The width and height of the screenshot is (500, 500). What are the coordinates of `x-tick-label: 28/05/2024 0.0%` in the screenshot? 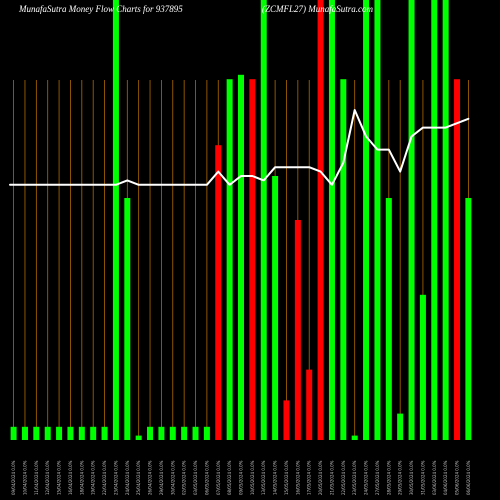 It's located at (388, 477).